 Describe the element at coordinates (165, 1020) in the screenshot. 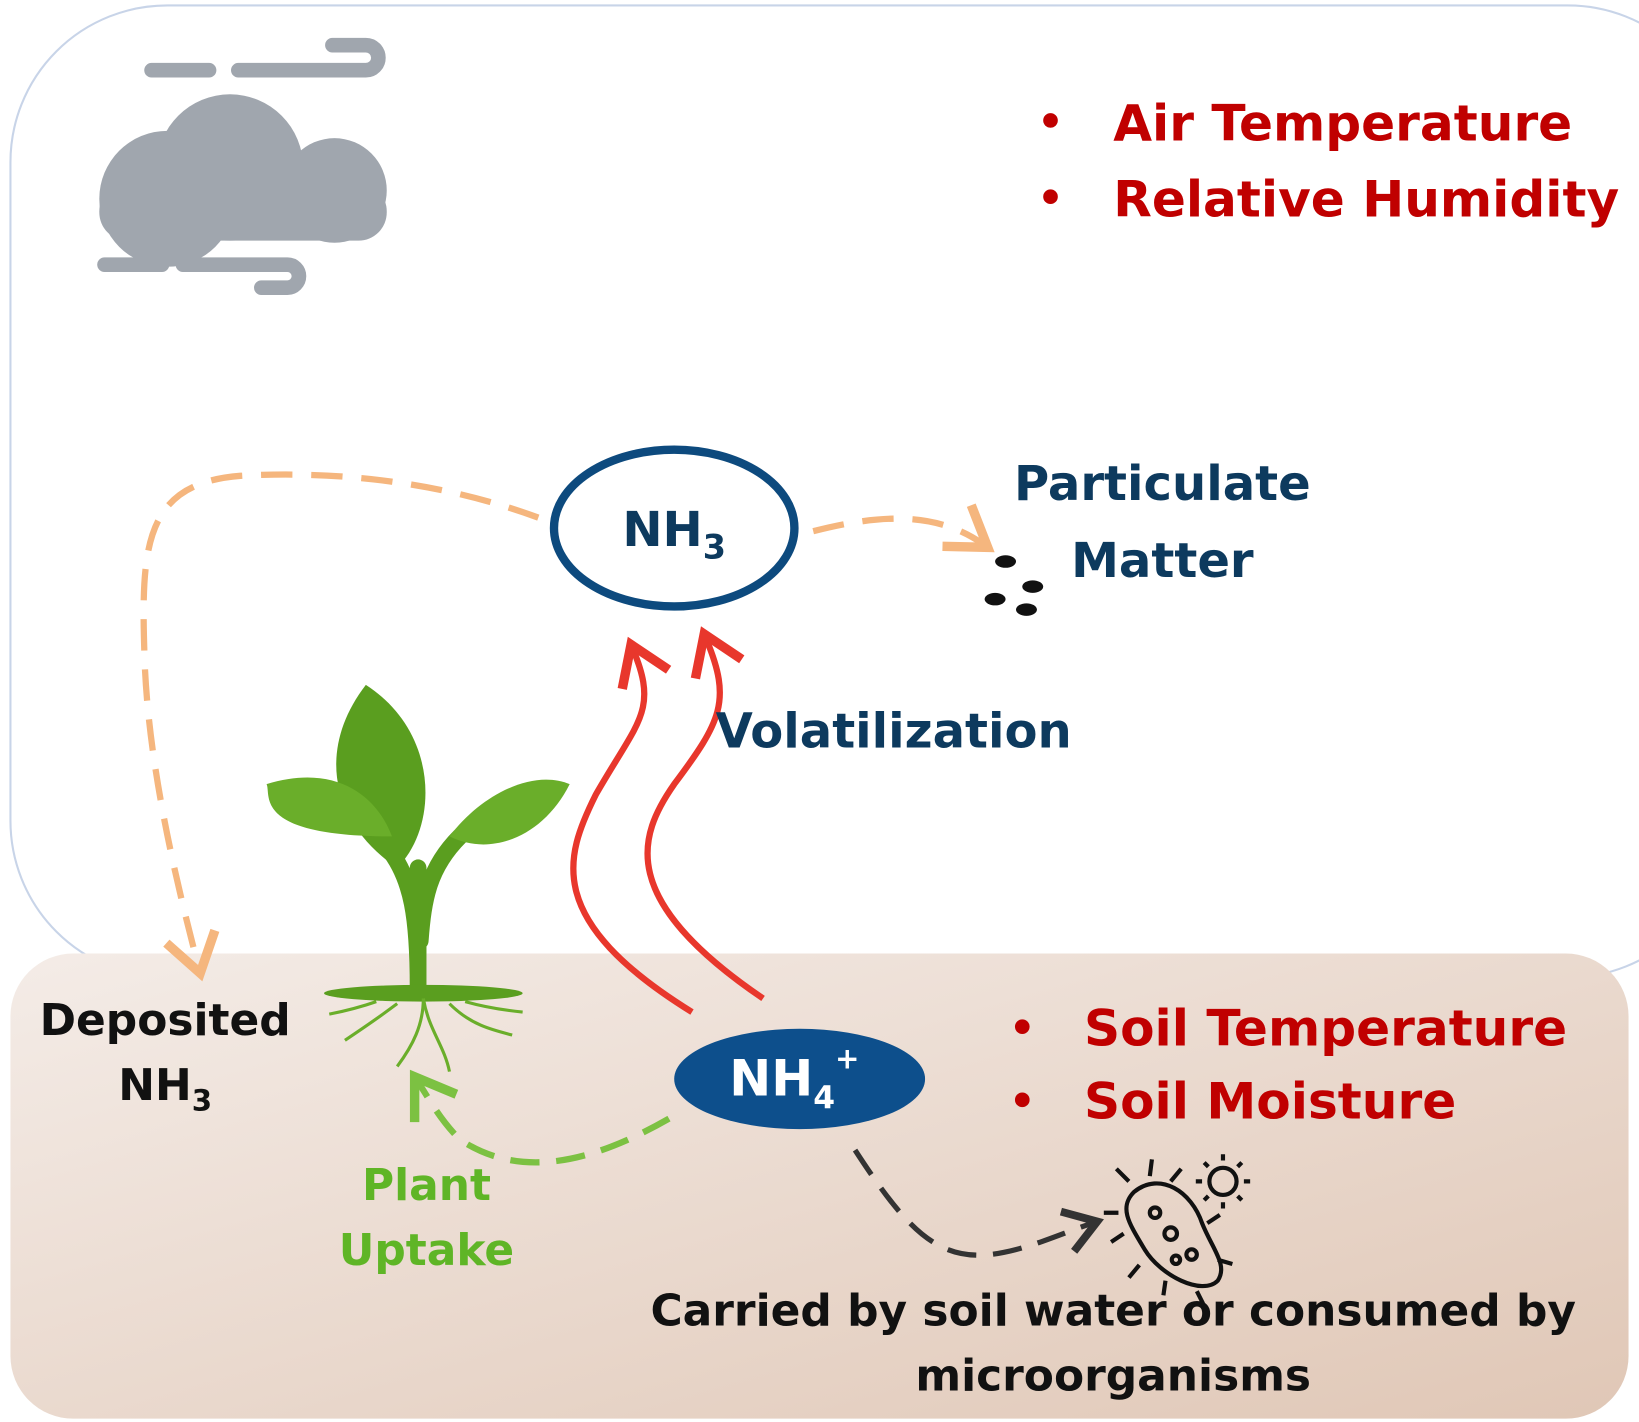

I see `deposited-label: Deposited` at that location.